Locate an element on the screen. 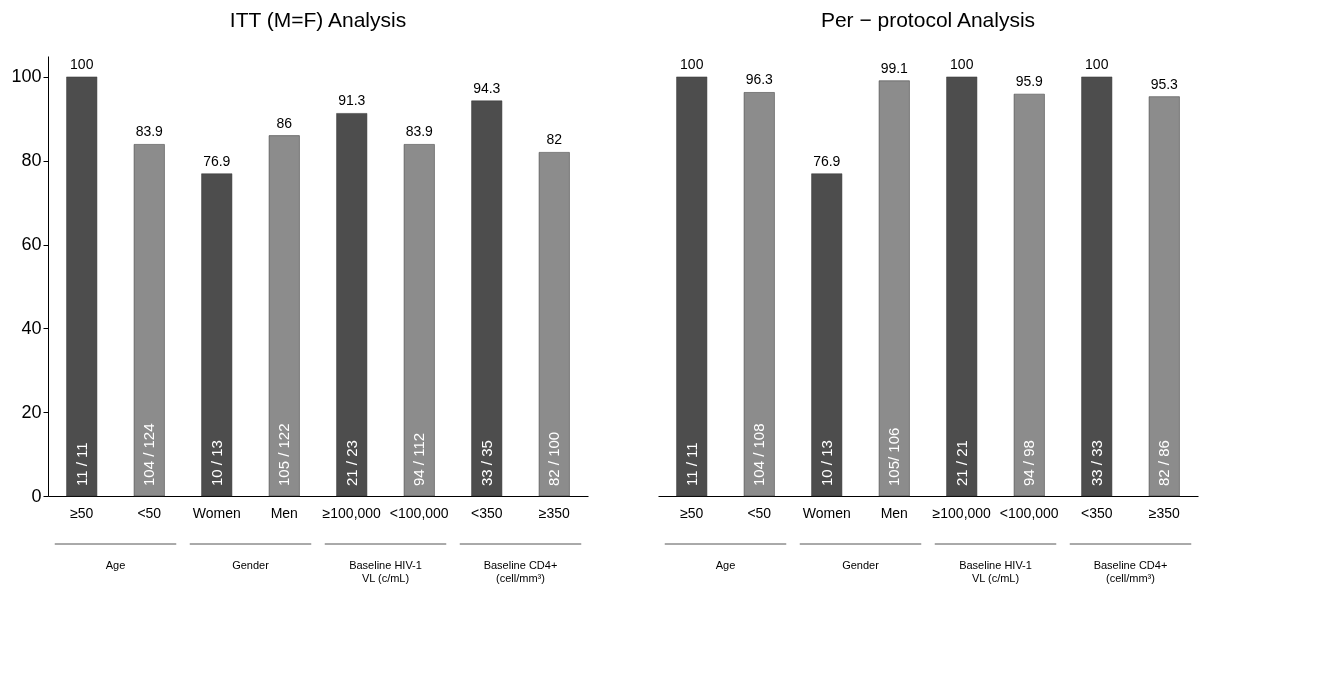  y-tick-label: 80 is located at coordinates (31, 160).